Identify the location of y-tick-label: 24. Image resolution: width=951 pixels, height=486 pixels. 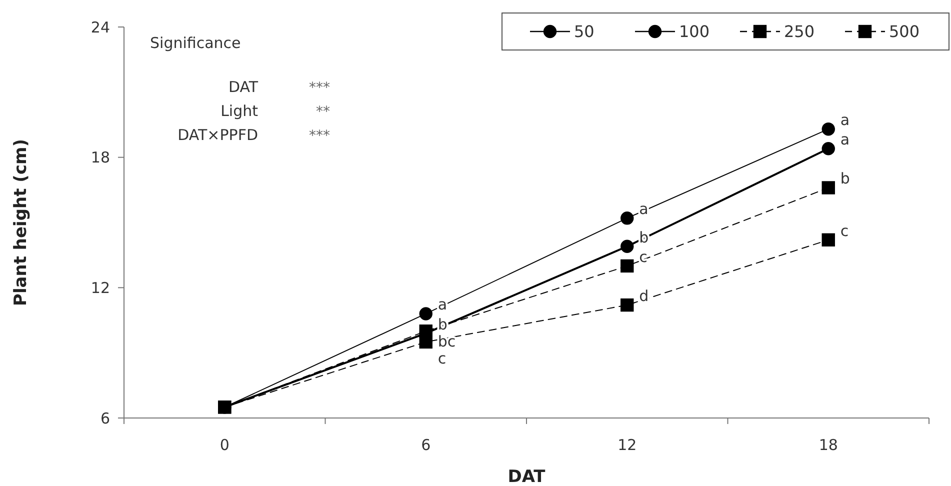
(100, 27).